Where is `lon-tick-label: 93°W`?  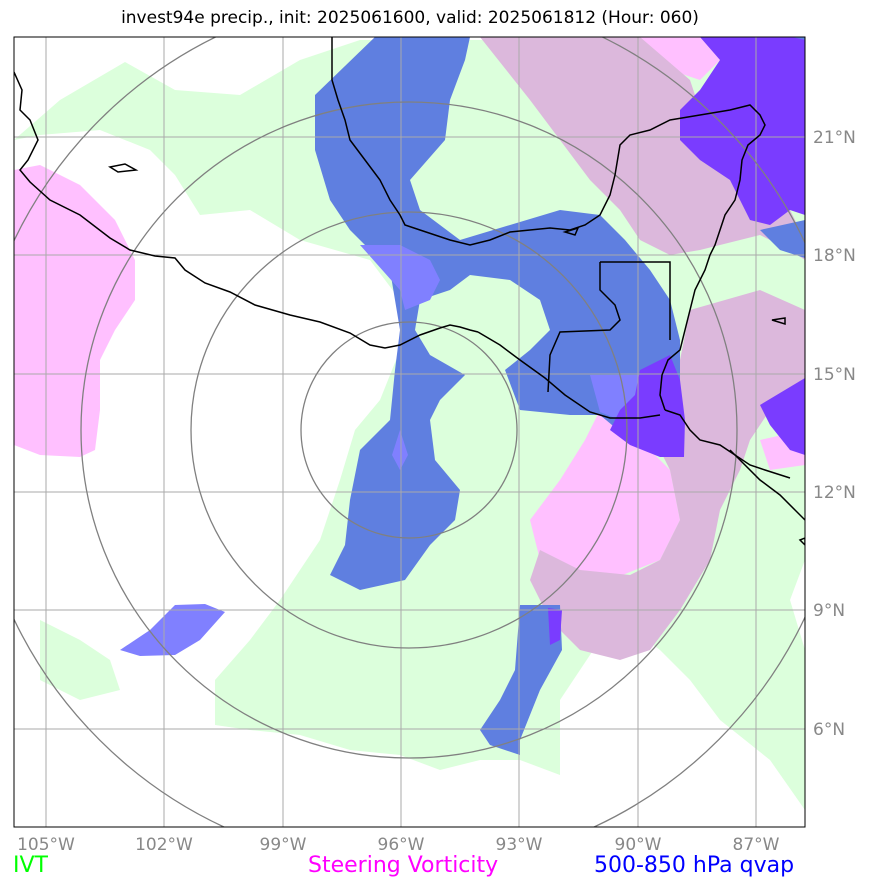 lon-tick-label: 93°W is located at coordinates (519, 845).